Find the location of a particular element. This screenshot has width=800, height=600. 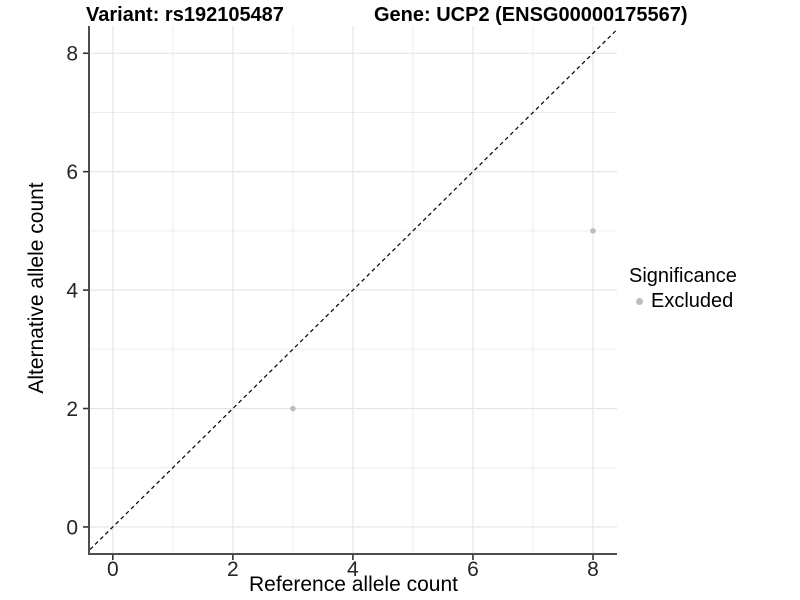

x-tick-label: 6 is located at coordinates (473, 569).